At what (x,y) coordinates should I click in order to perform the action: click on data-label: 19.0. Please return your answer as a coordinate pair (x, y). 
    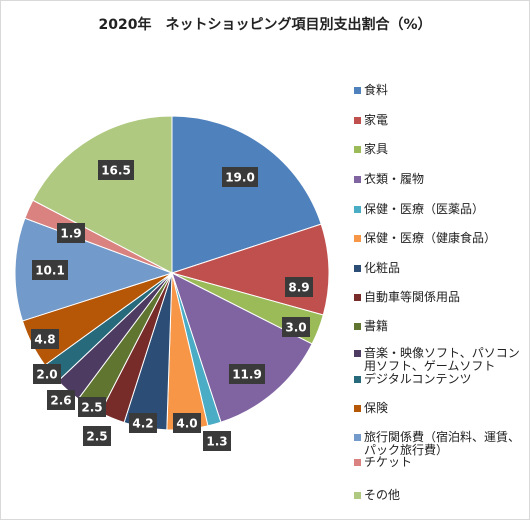
    Looking at the image, I should click on (240, 177).